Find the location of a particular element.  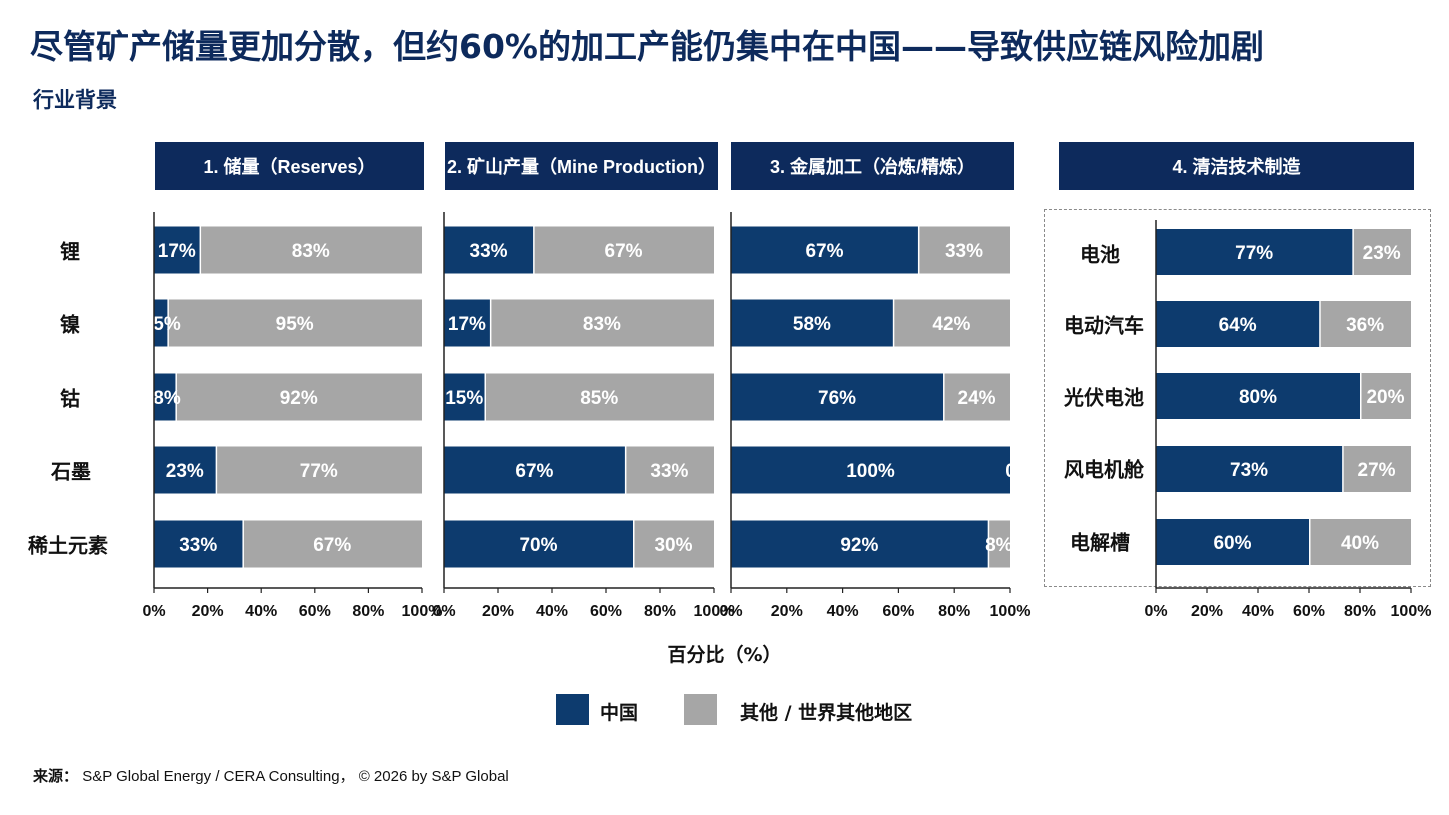

bar-other-p1-r4 is located at coordinates (319, 470).